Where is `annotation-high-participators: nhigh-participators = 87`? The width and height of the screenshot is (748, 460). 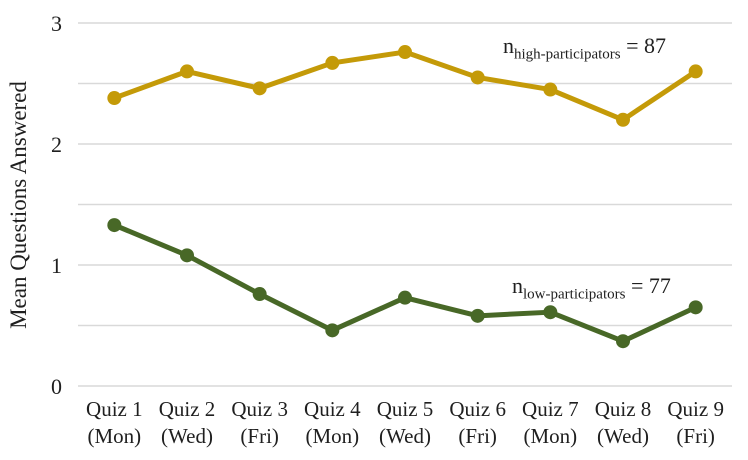 annotation-high-participators: nhigh-participators = 87 is located at coordinates (585, 48).